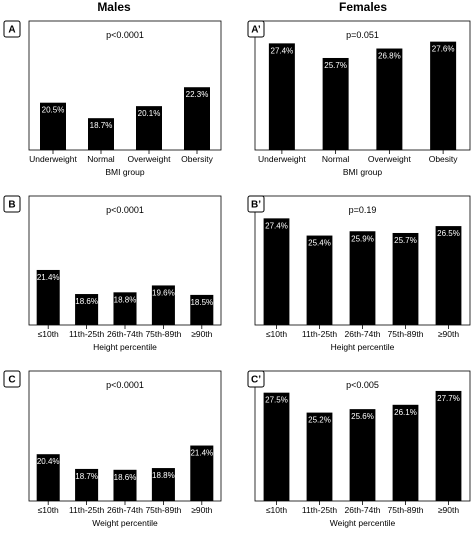 Image resolution: width=474 pixels, height=535 pixels. Describe the element at coordinates (362, 35) in the screenshot. I see `panel-2-pvalue: p=0.051` at that location.